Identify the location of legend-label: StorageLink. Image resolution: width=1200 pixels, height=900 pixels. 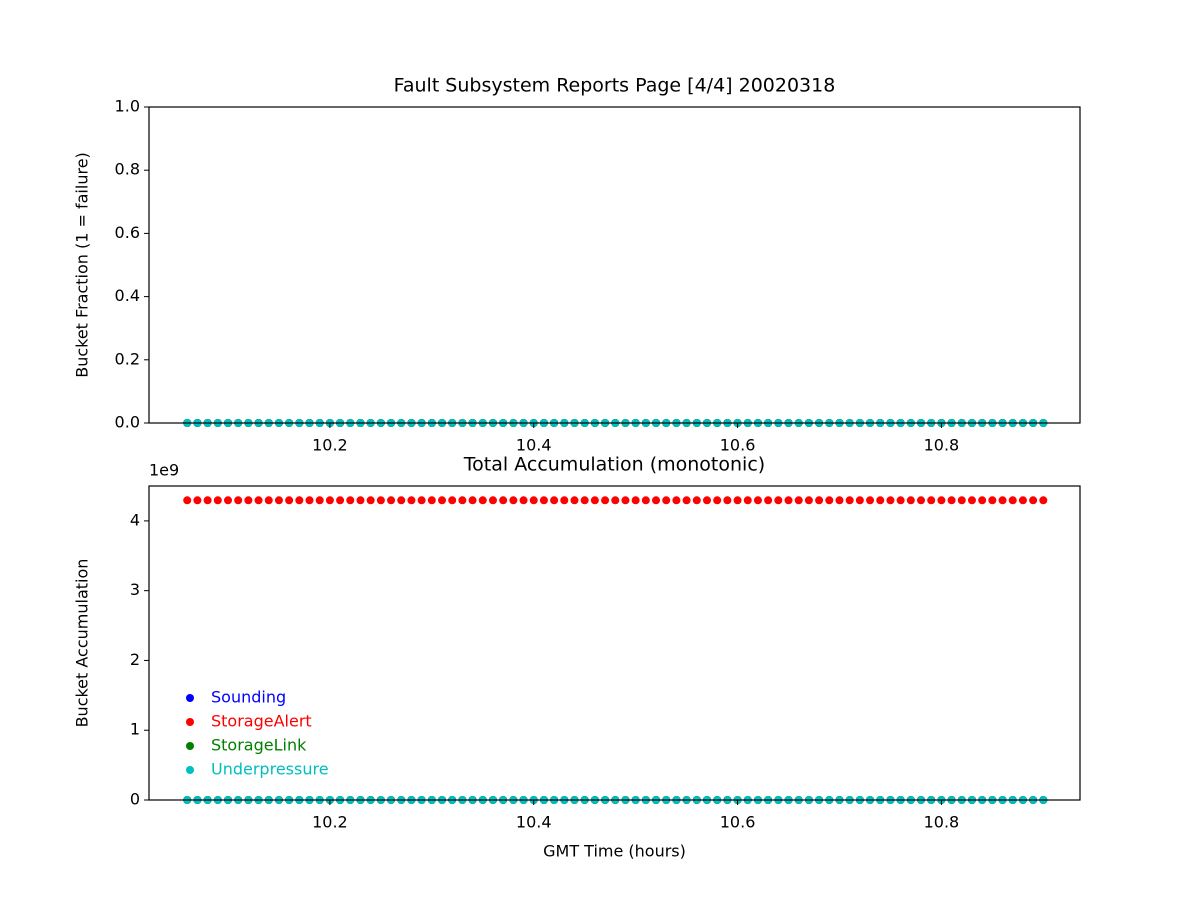
(259, 745).